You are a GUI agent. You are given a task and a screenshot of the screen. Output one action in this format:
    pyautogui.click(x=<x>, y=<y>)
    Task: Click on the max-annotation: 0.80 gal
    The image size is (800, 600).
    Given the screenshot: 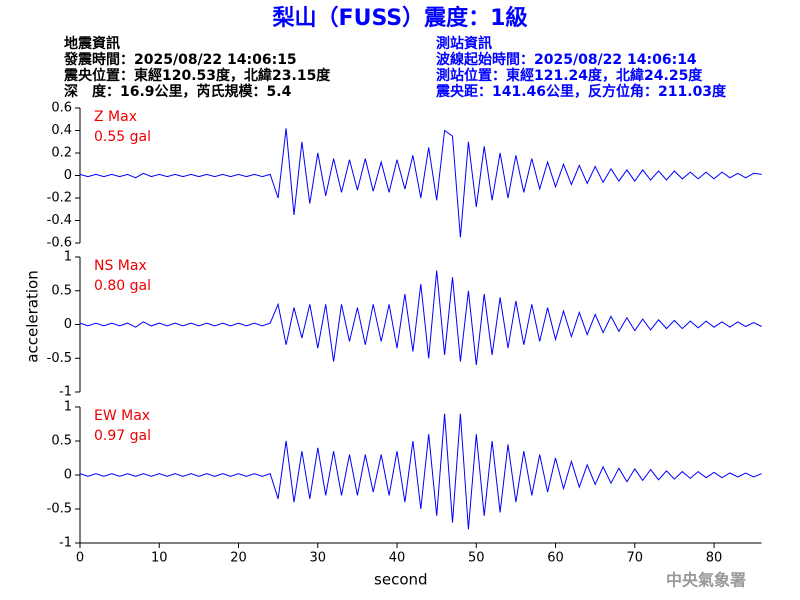 What is the action you would take?
    pyautogui.click(x=122, y=286)
    